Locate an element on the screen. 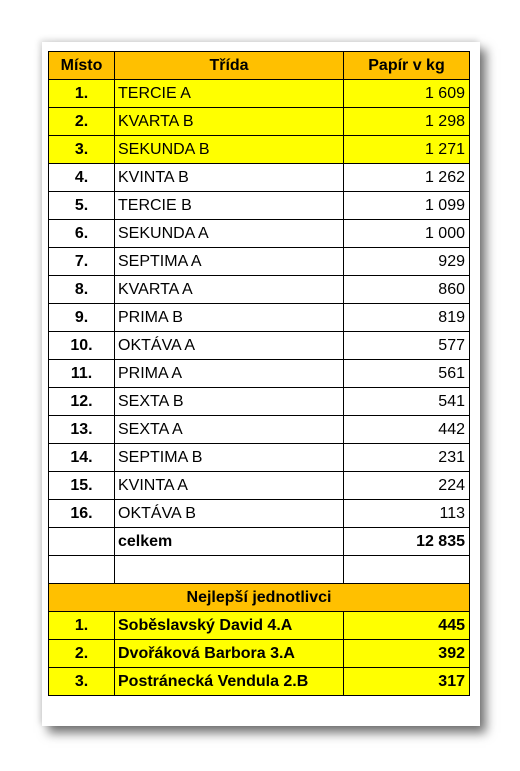 This screenshot has height=771, width=520. table-row: 10. OKTÁVA A 577 is located at coordinates (259, 345).